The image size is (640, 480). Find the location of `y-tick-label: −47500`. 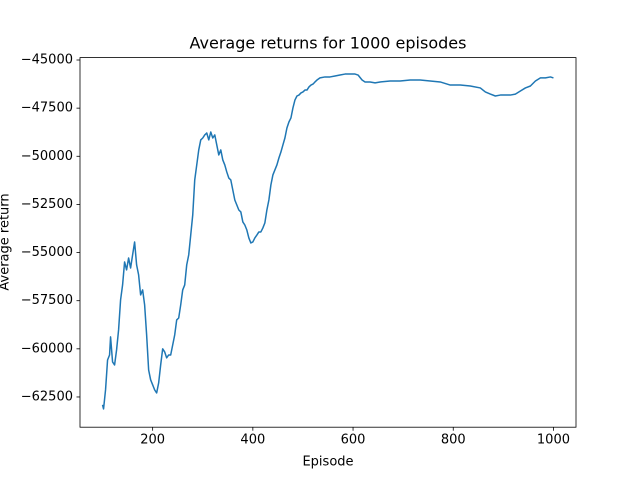

y-tick-label: −47500 is located at coordinates (47, 108).